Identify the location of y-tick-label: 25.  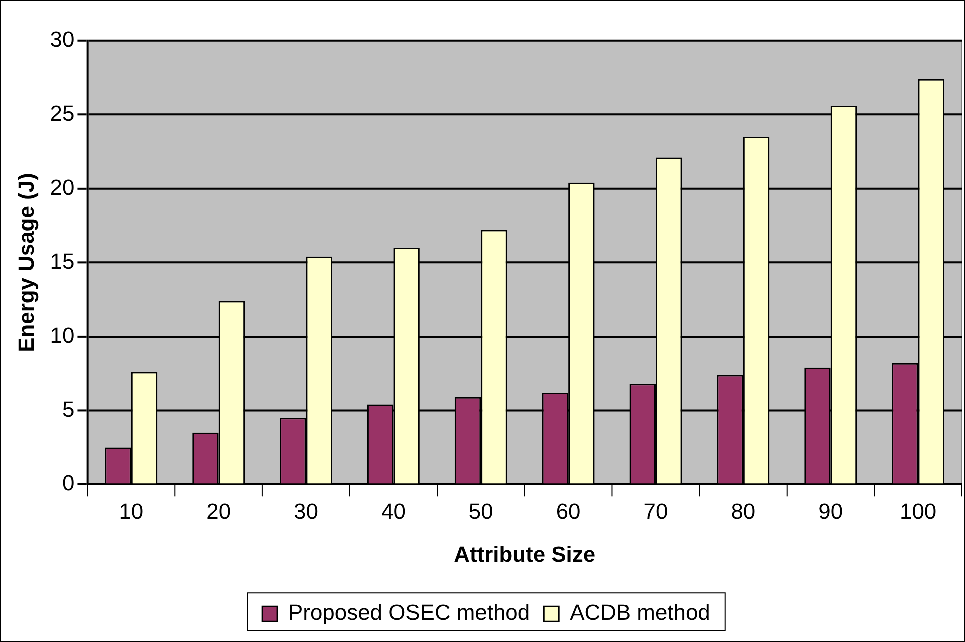
(62, 113).